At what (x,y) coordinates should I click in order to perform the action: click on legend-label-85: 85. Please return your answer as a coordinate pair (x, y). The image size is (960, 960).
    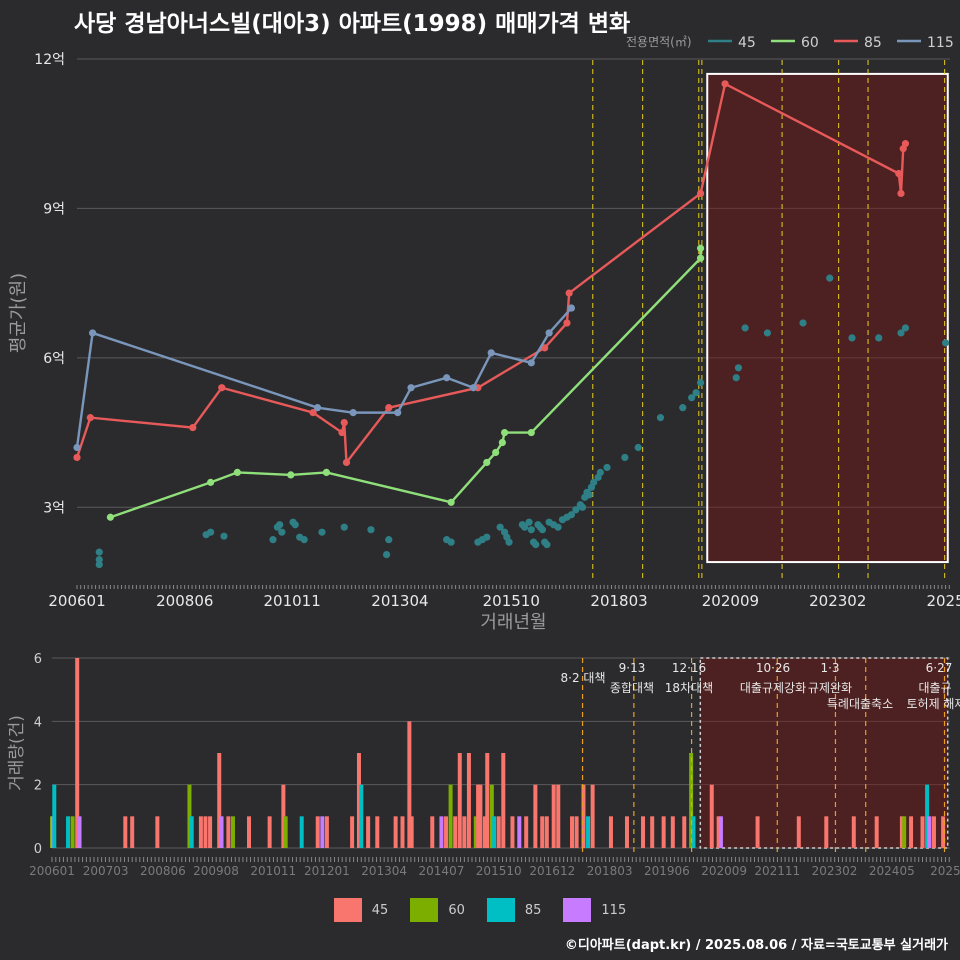
    Looking at the image, I should click on (873, 43).